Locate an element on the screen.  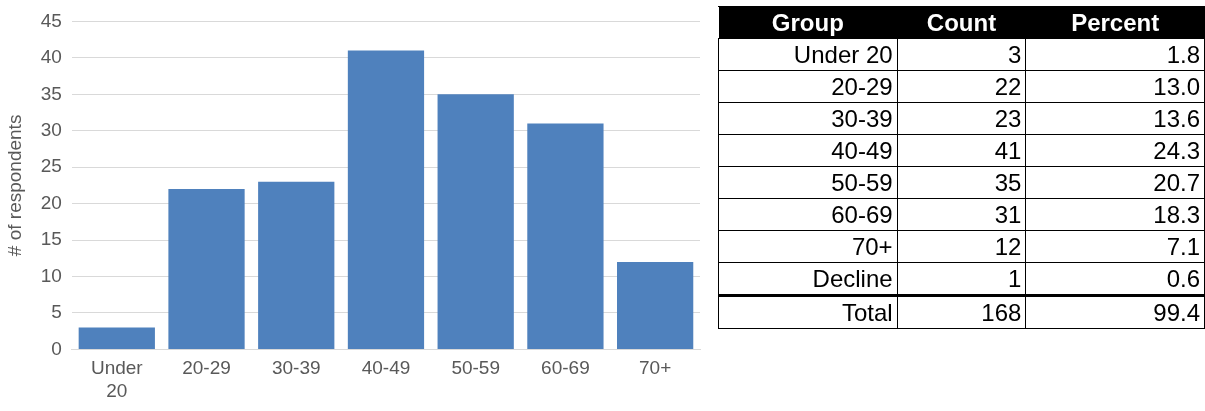
data-label: 7.1 is located at coordinates (1115, 246).